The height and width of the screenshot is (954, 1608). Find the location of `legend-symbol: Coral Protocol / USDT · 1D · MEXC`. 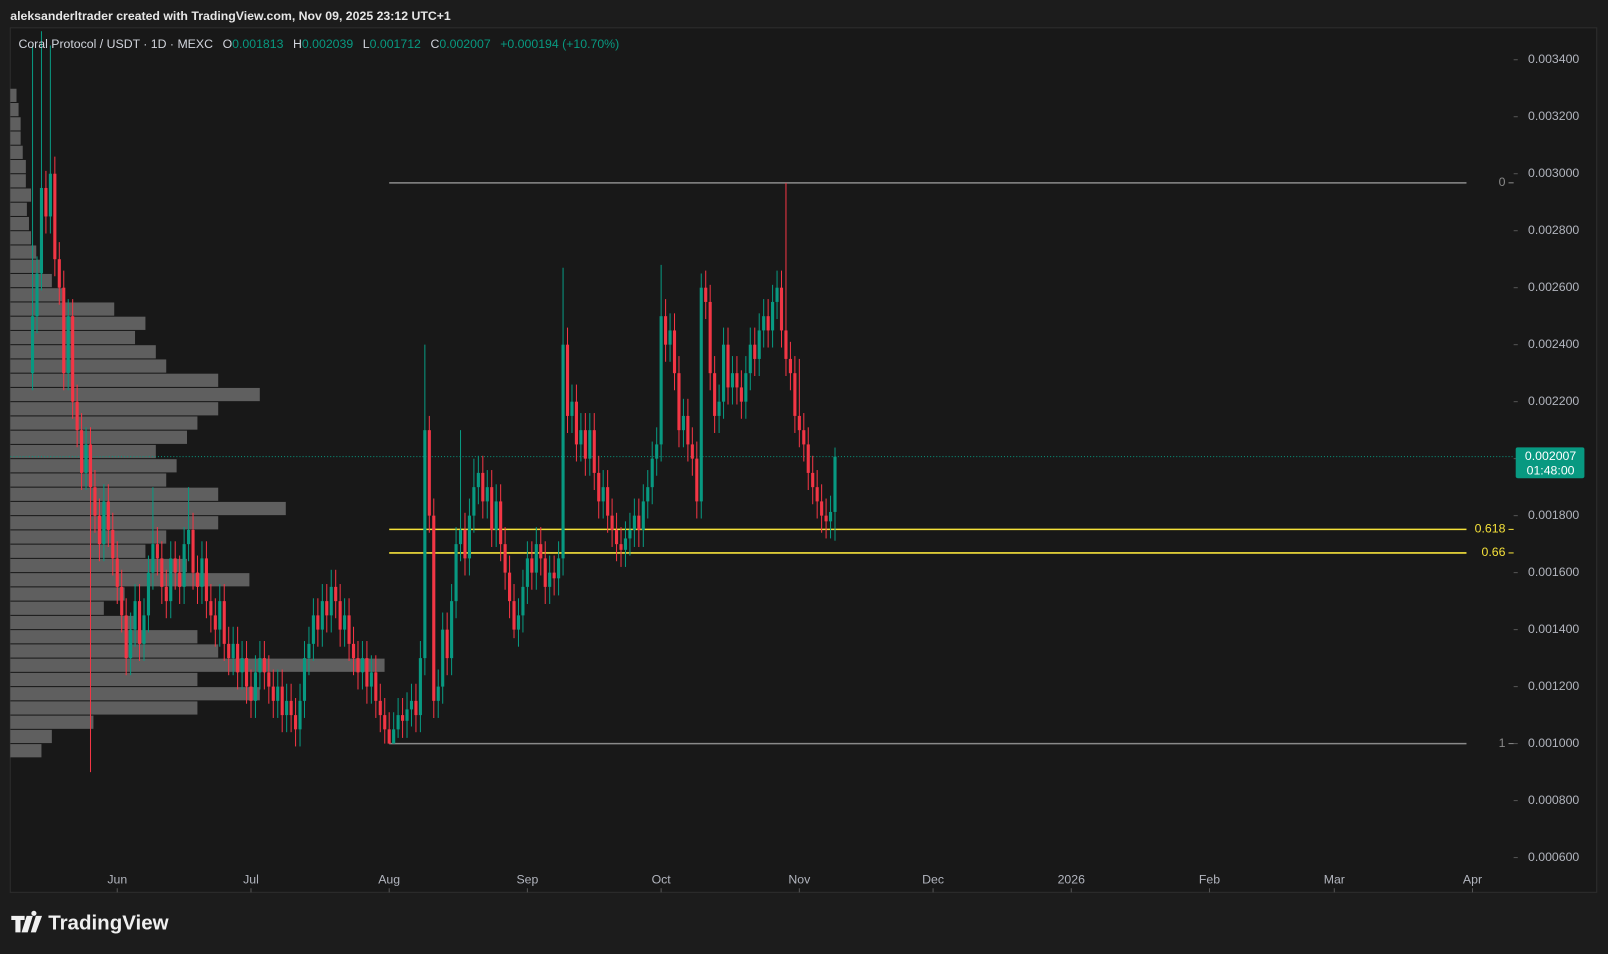

legend-symbol: Coral Protocol / USDT · 1D · MEXC is located at coordinates (115, 45).